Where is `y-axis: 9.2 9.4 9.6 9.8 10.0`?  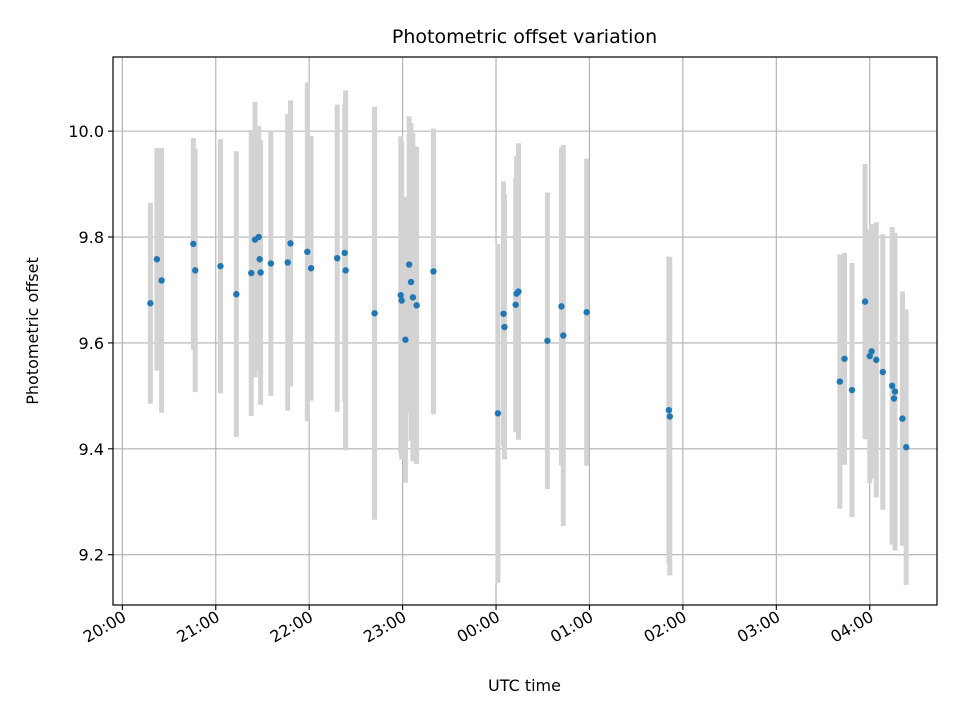
y-axis: 9.2 9.4 9.6 9.8 10.0 is located at coordinates (90, 343).